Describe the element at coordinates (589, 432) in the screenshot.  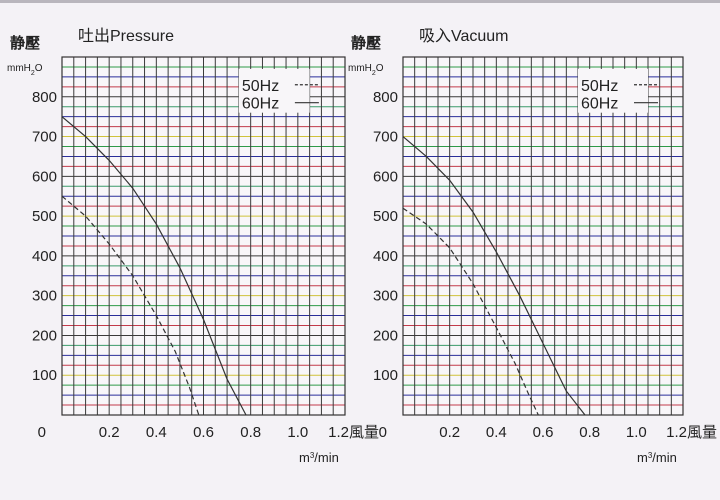
I see `vacuum-xtick-0.8: 0.8` at that location.